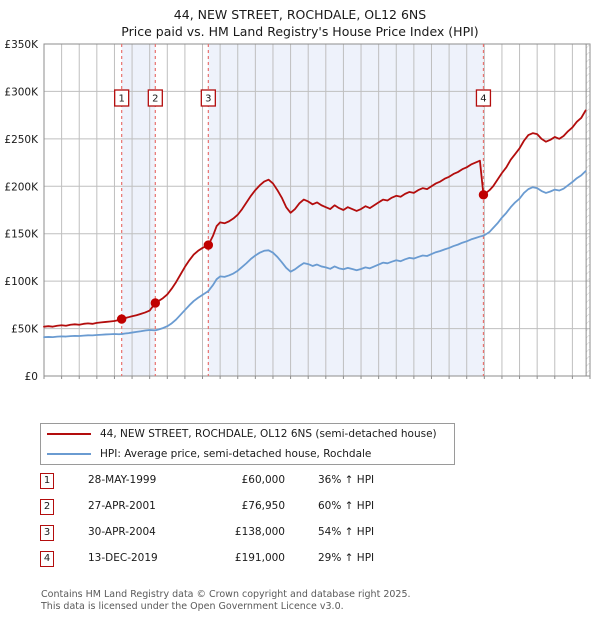  I want to click on transaction-hpi-delta: 29% ↑ HPI, so click(346, 558).